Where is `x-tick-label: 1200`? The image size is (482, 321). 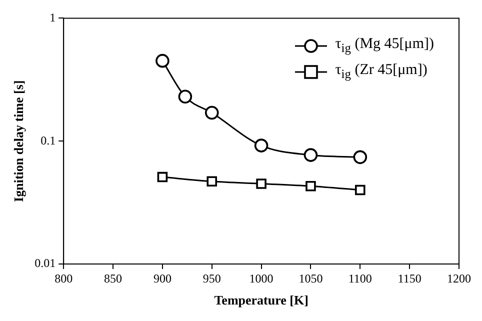
x-tick-label: 1200 is located at coordinates (459, 278).